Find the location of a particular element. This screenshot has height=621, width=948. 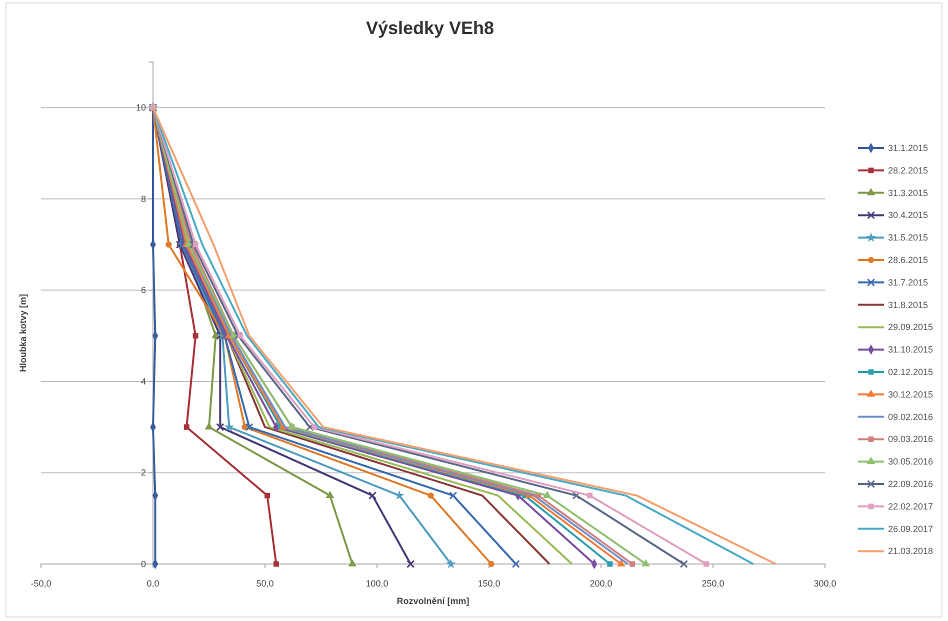

y-tick-label: 10 is located at coordinates (141, 107).